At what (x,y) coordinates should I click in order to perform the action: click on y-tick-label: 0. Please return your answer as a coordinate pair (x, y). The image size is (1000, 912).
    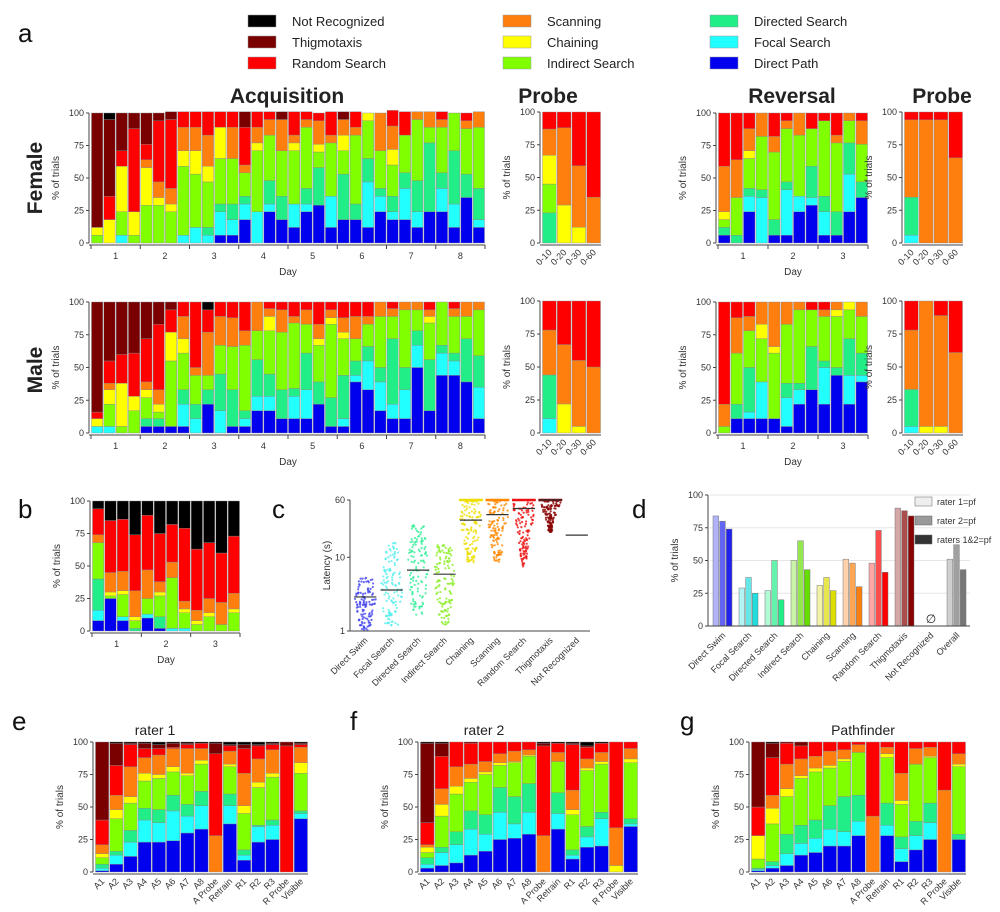
    Looking at the image, I should click on (894, 243).